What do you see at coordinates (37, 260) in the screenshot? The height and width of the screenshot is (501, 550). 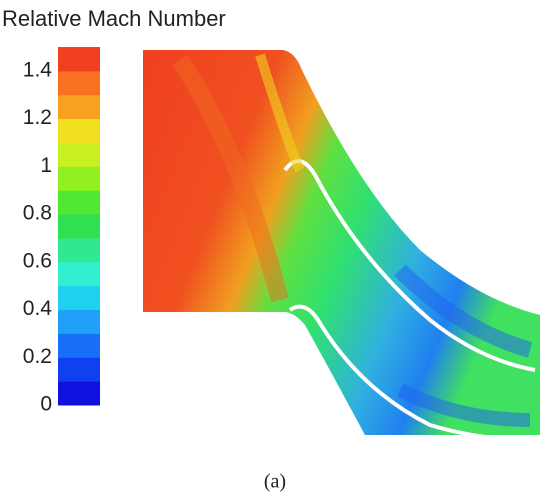 I see `colorbar-tick-label: 0.6` at bounding box center [37, 260].